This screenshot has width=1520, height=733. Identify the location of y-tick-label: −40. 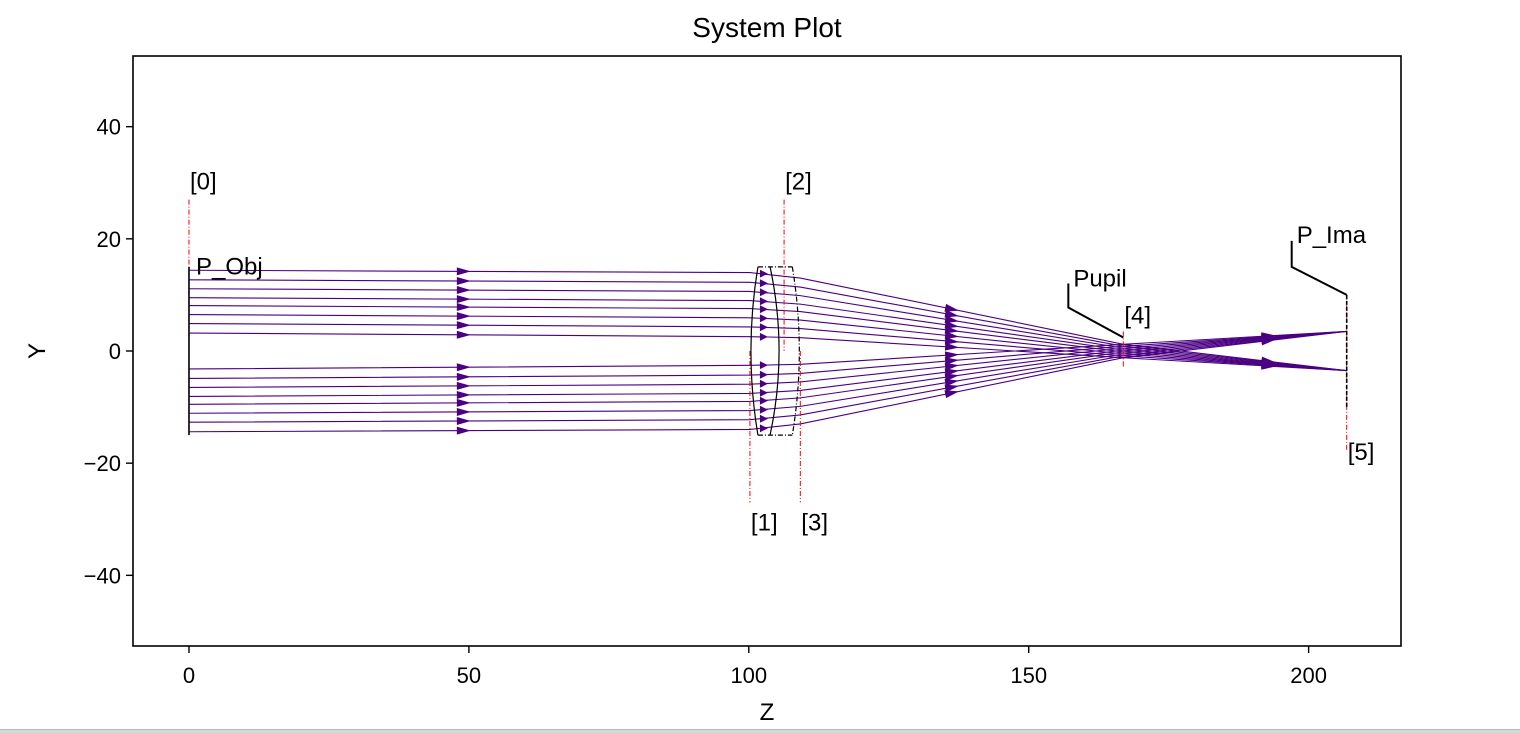
(102, 575).